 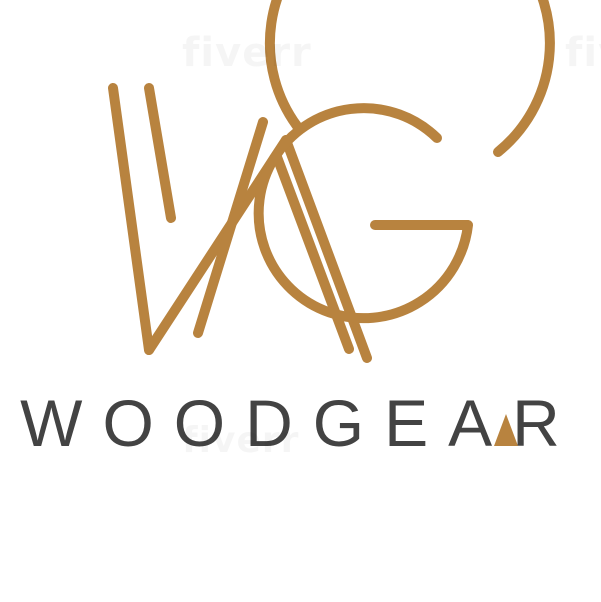 What do you see at coordinates (506, 430) in the screenshot?
I see `a-accent-triangle` at bounding box center [506, 430].